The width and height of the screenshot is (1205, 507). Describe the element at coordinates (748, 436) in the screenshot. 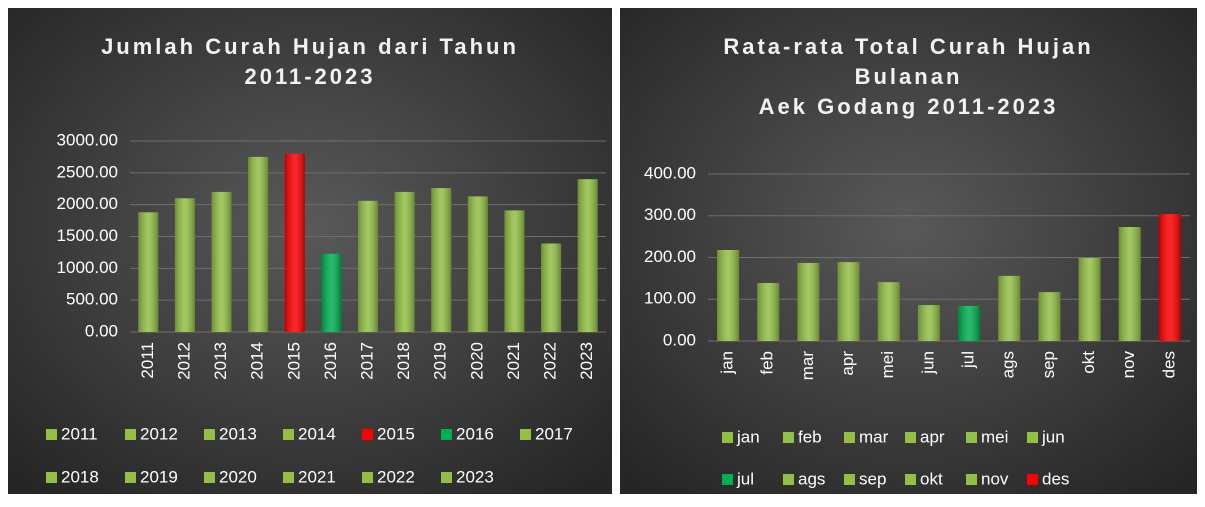

I see `legend-label: jan` at that location.